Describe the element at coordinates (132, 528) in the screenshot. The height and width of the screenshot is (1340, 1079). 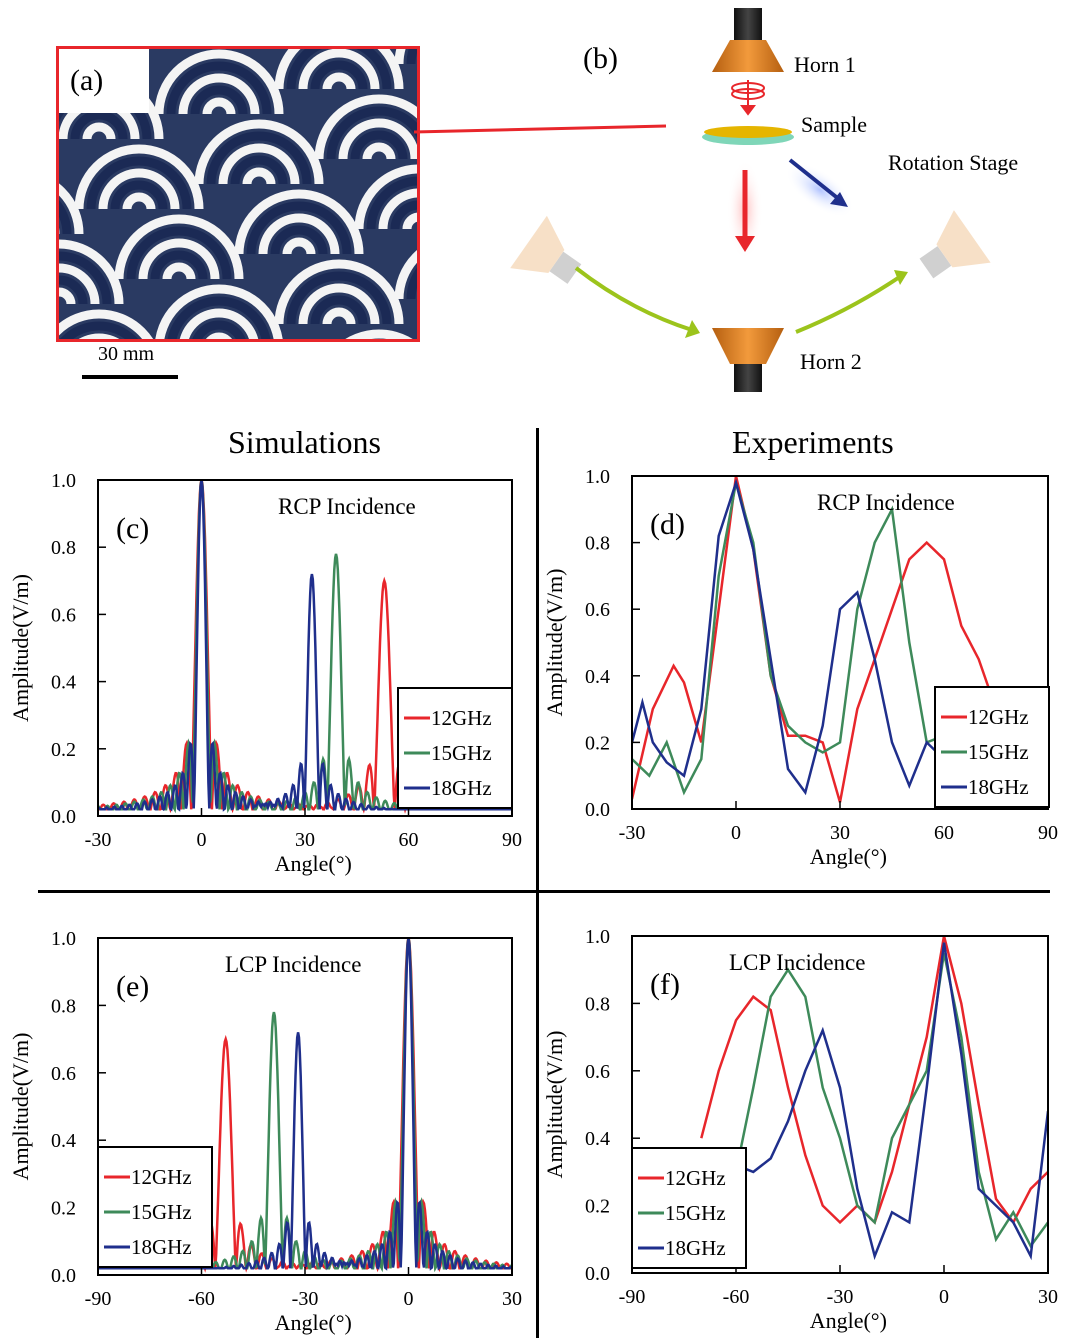
I see `panel-c-label: (c)` at that location.